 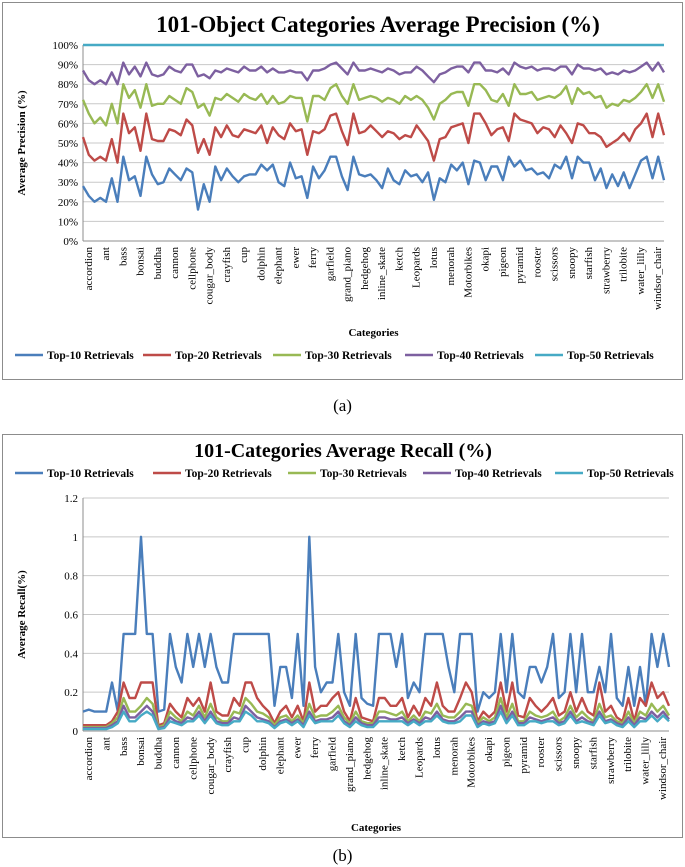 I want to click on legend-label-top20: Top-20 Retrievals, so click(x=218, y=356).